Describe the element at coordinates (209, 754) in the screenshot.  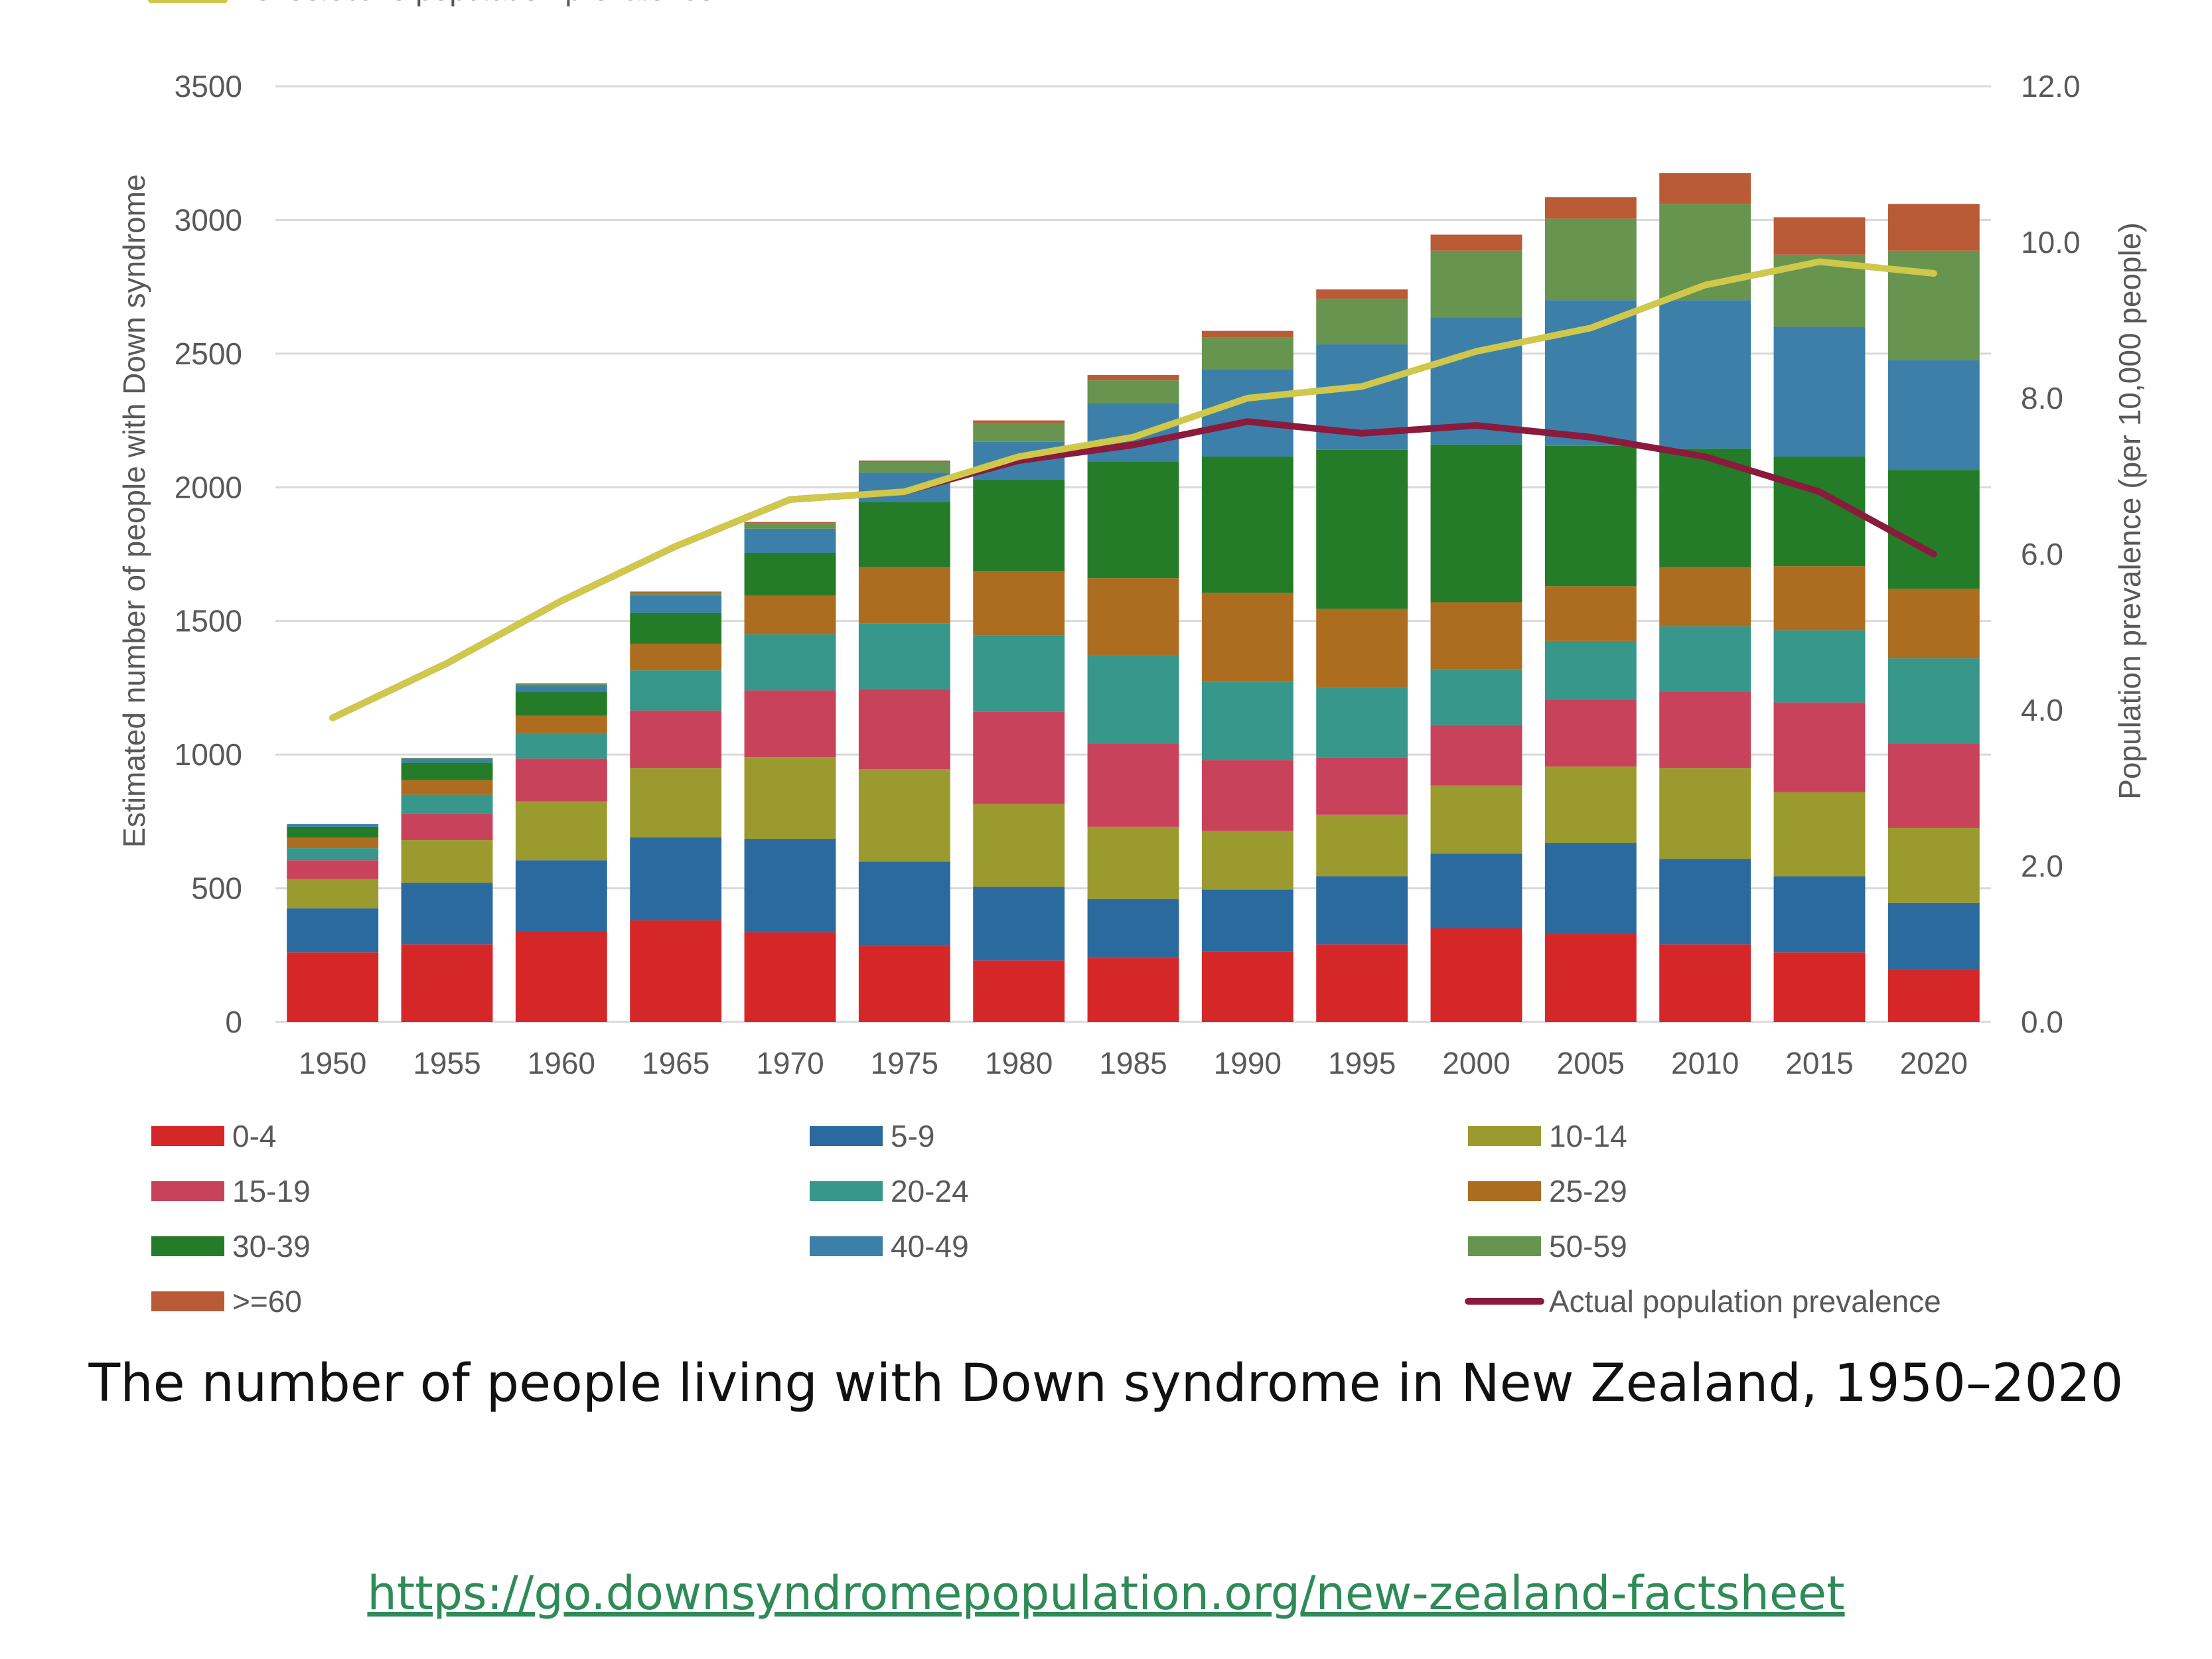
I see `y-tick-label: 1000` at that location.